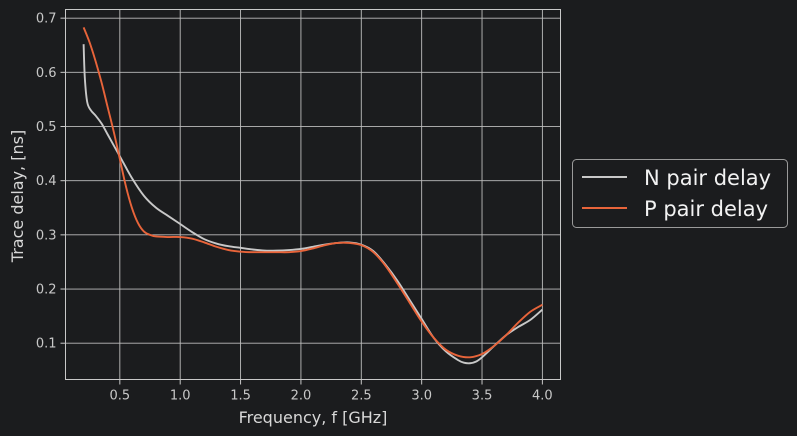 This screenshot has height=436, width=797. What do you see at coordinates (706, 209) in the screenshot?
I see `legend-label-p-pair: P pair delay` at bounding box center [706, 209].